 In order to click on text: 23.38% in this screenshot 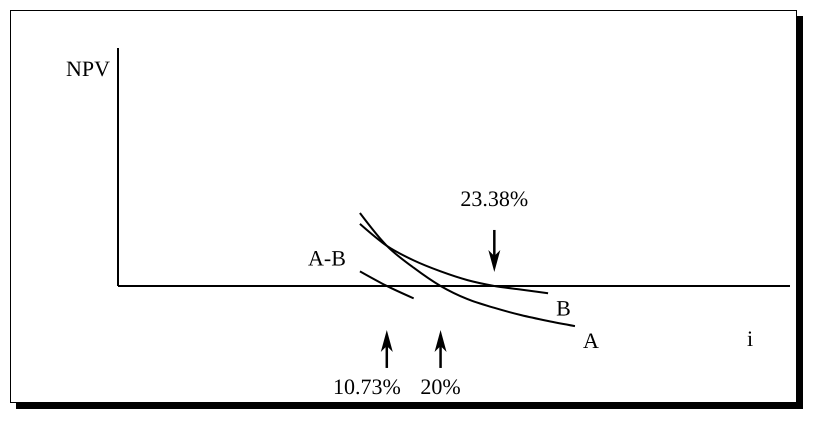, I will do `click(494, 198)`.